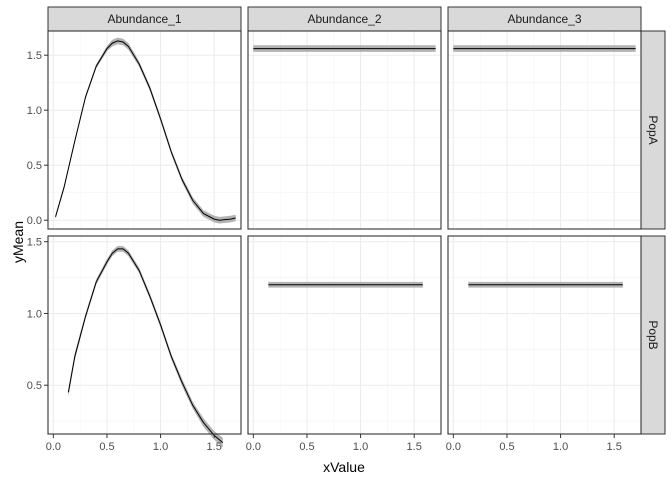  I want to click on facet-strip-label: PopA, so click(653, 129).